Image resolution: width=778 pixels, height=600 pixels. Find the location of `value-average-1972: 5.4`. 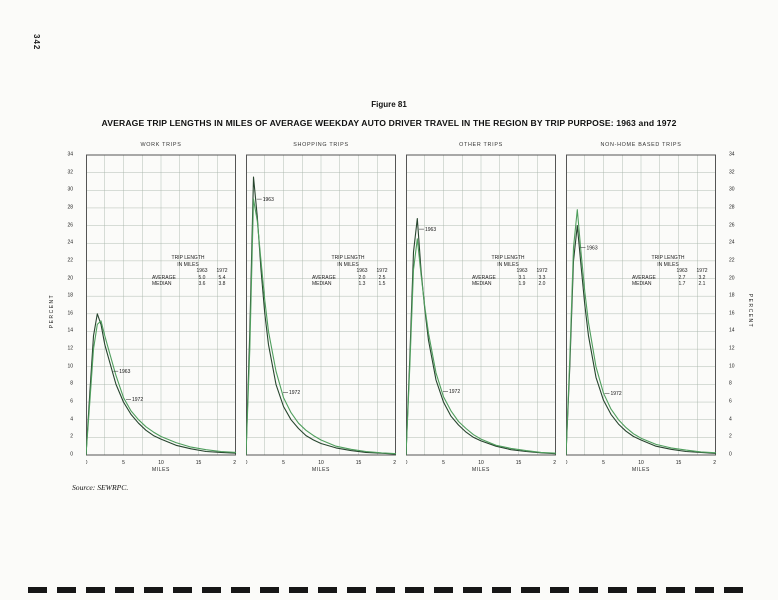

value-average-1972: 5.4 is located at coordinates (222, 277).